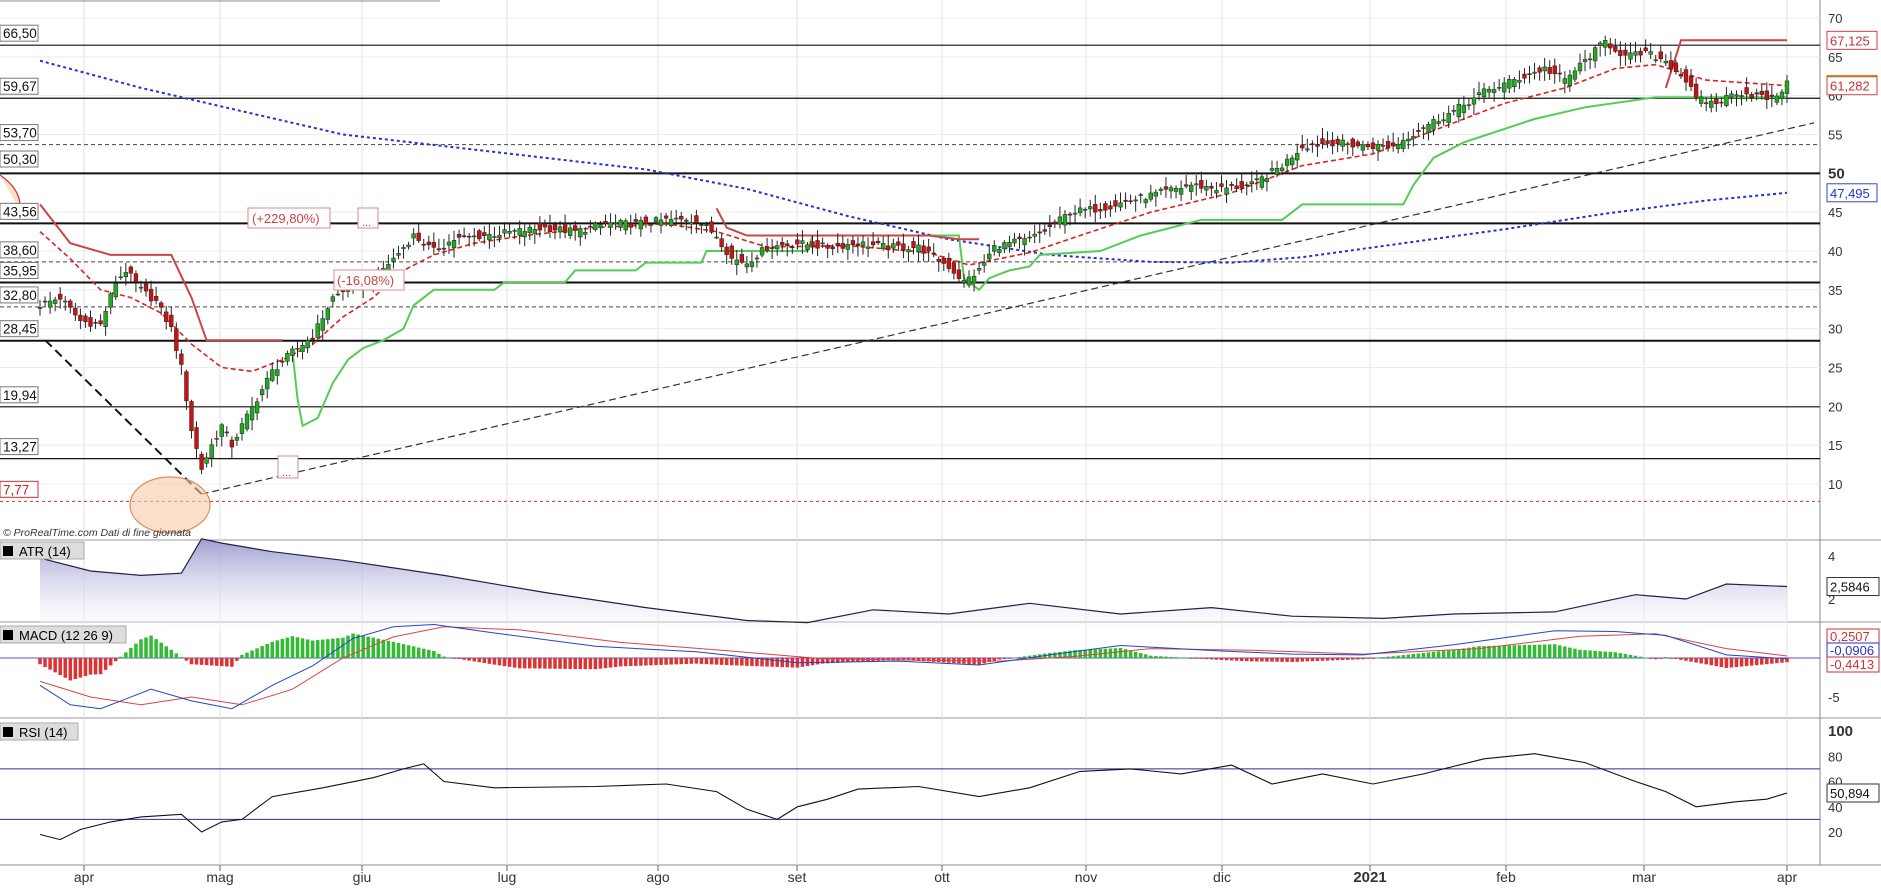 The height and width of the screenshot is (890, 1881). Describe the element at coordinates (1835, 290) in the screenshot. I see `price-y-tick-label: 35` at that location.